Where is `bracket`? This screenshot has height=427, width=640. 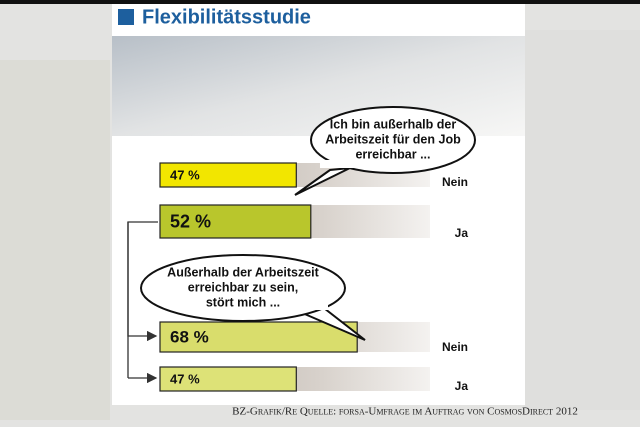
bracket is located at coordinates (142, 302).